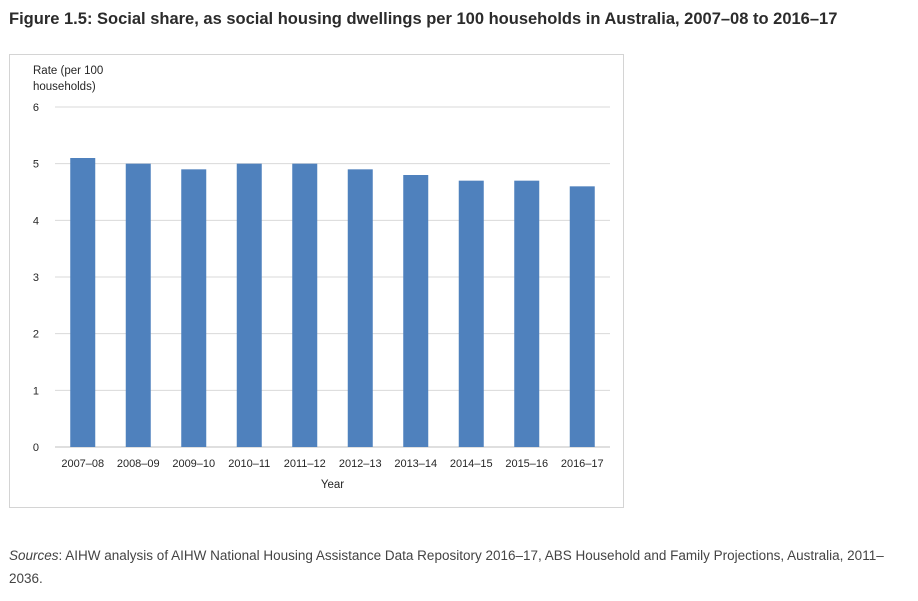 Image resolution: width=918 pixels, height=601 pixels. I want to click on bar-2007–08, so click(83, 302).